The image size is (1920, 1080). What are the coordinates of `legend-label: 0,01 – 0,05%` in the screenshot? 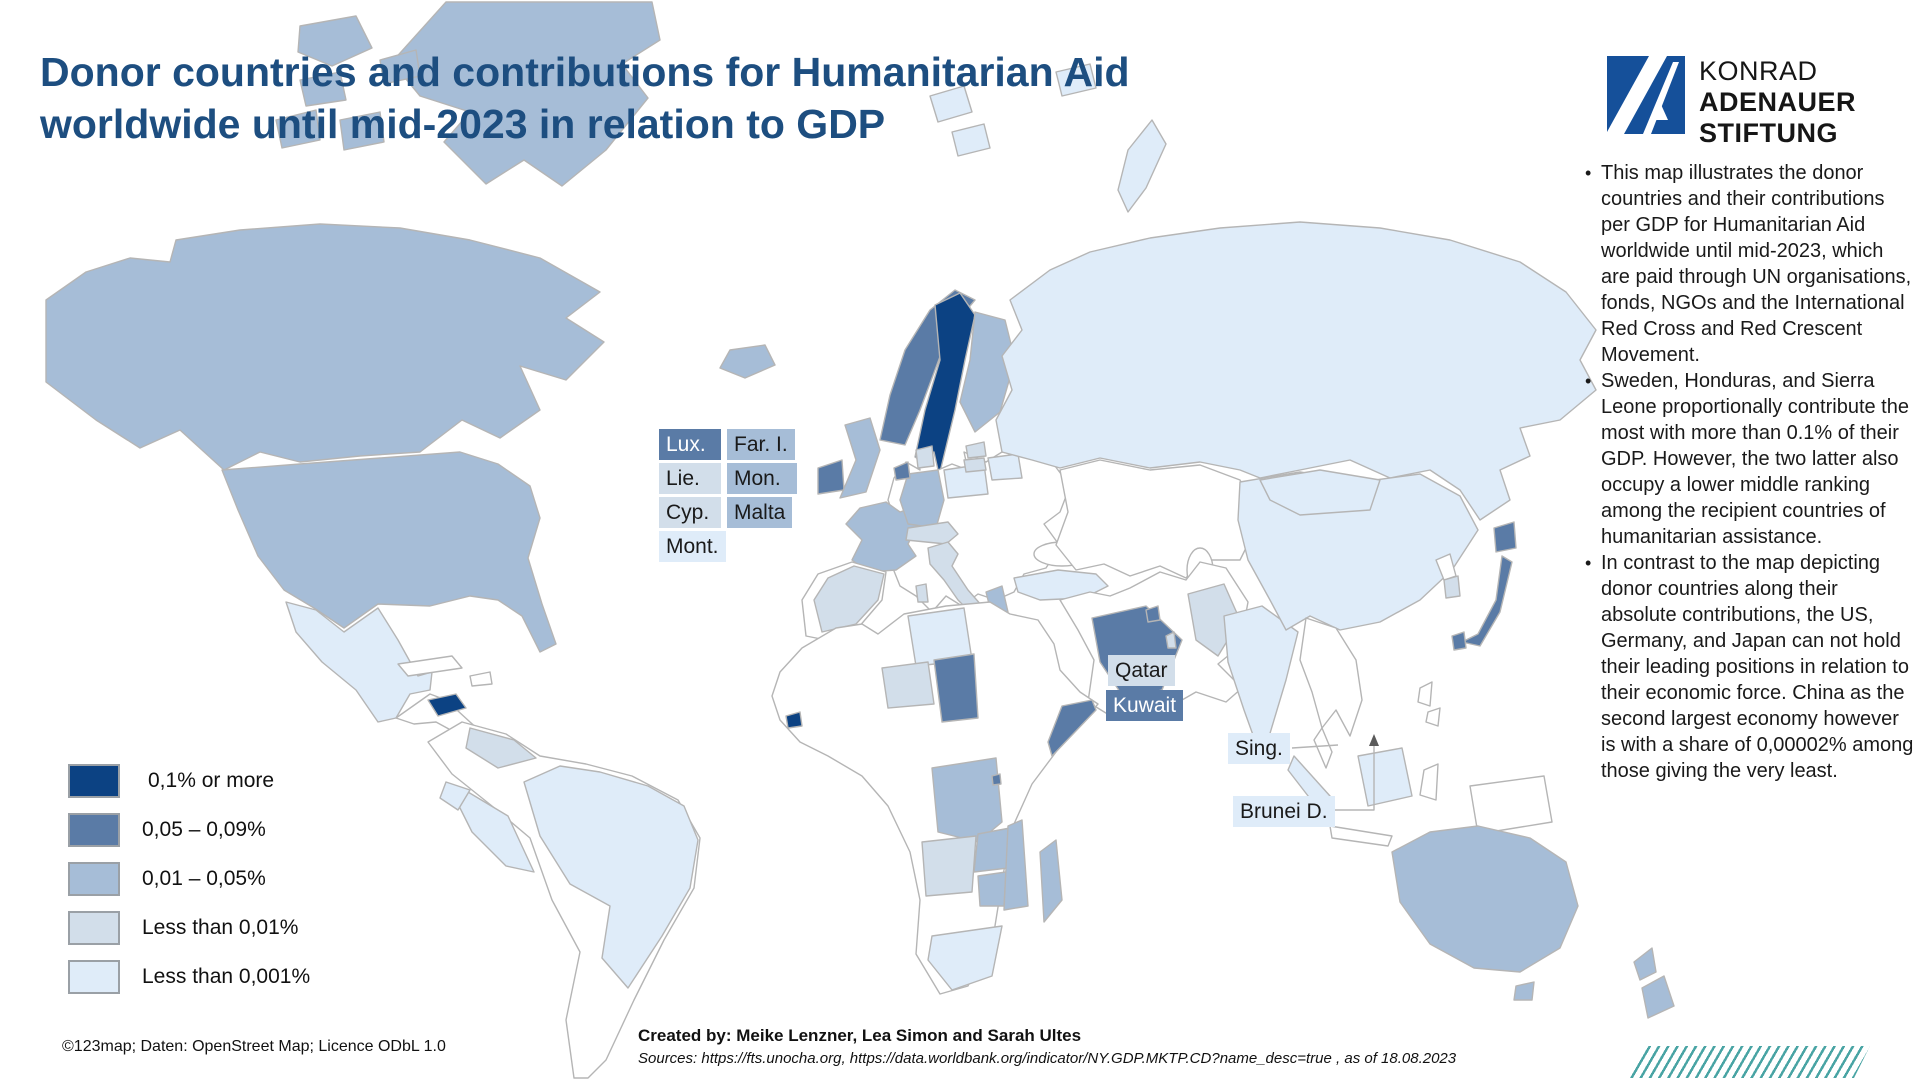 It's located at (204, 878).